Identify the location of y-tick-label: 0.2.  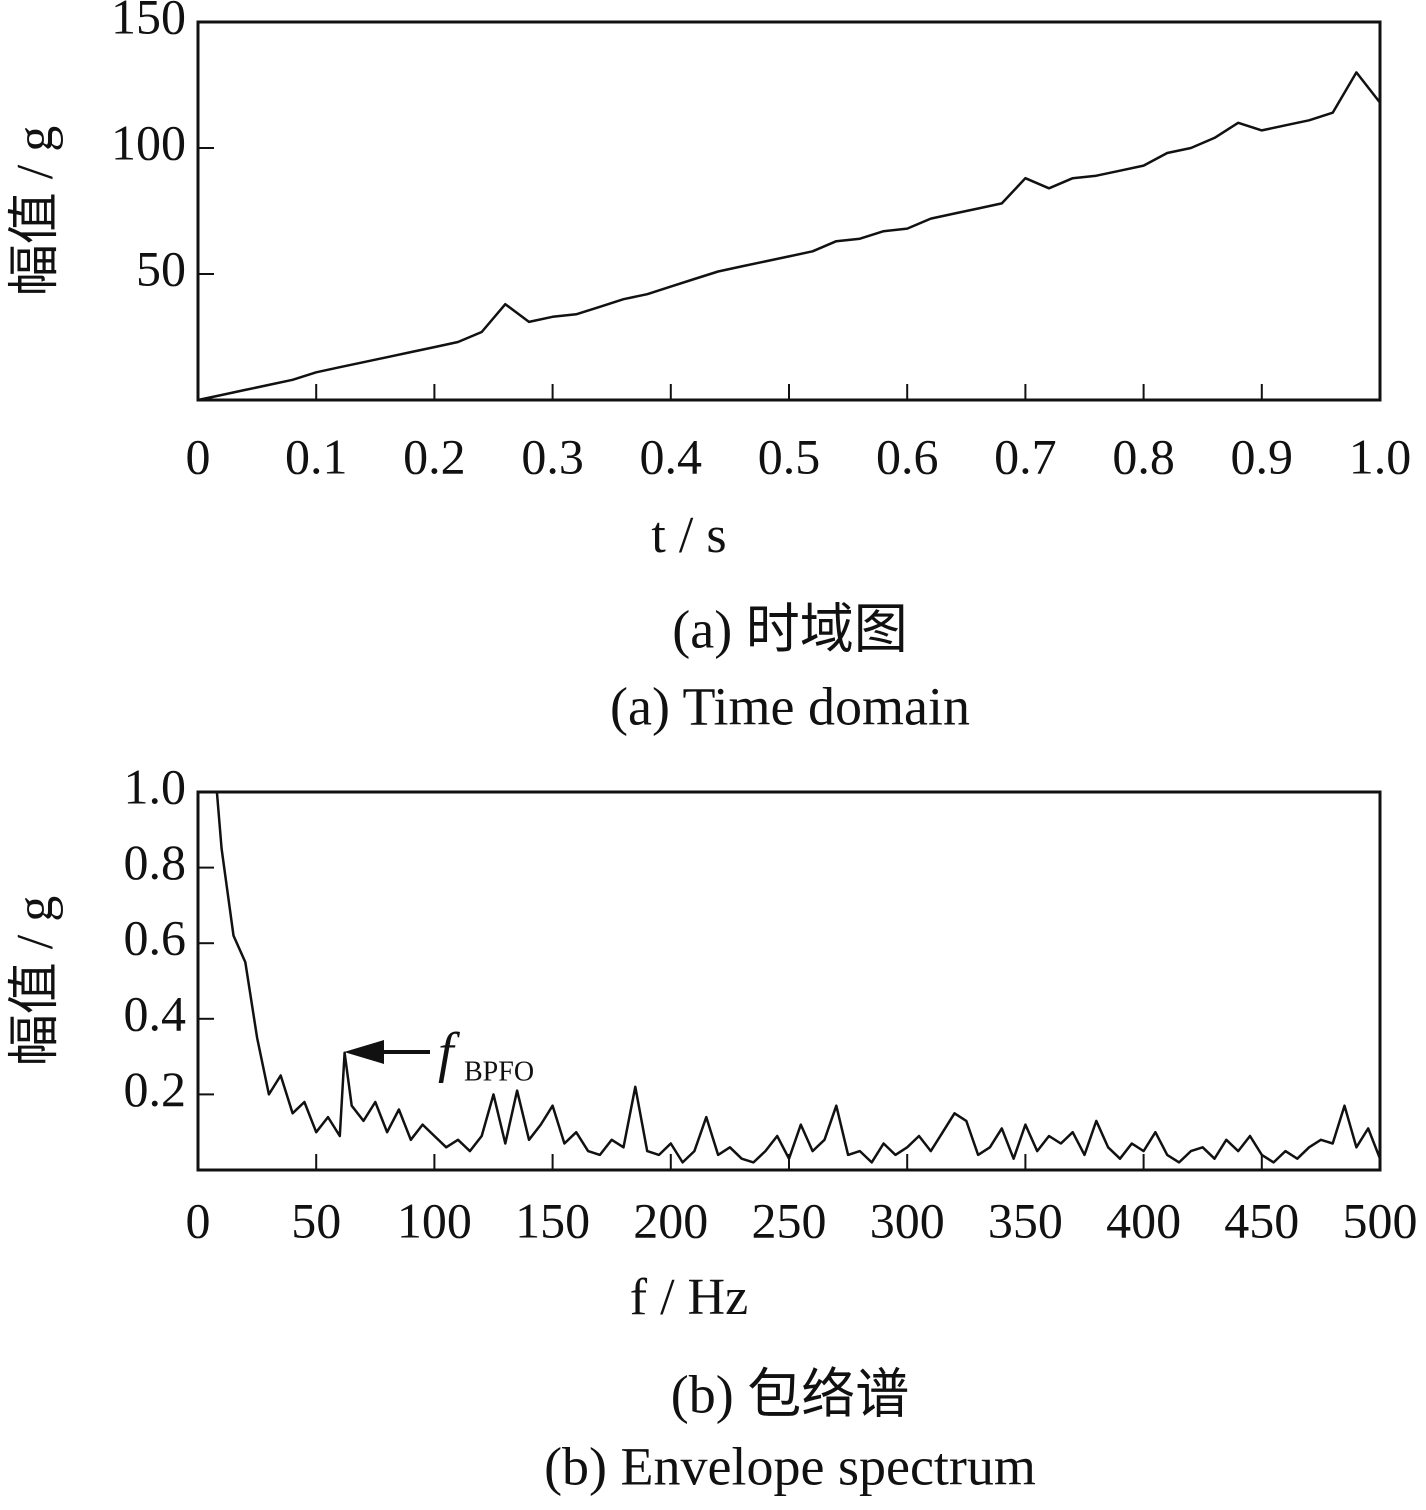
(155, 1089).